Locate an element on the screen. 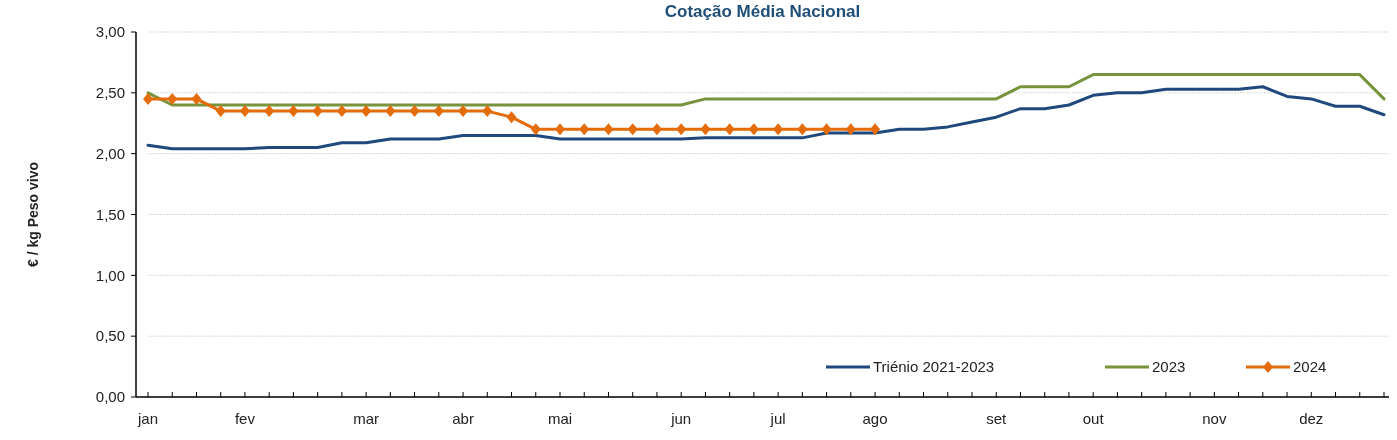 This screenshot has height=440, width=1397. x-tick-label: jan is located at coordinates (147, 418).